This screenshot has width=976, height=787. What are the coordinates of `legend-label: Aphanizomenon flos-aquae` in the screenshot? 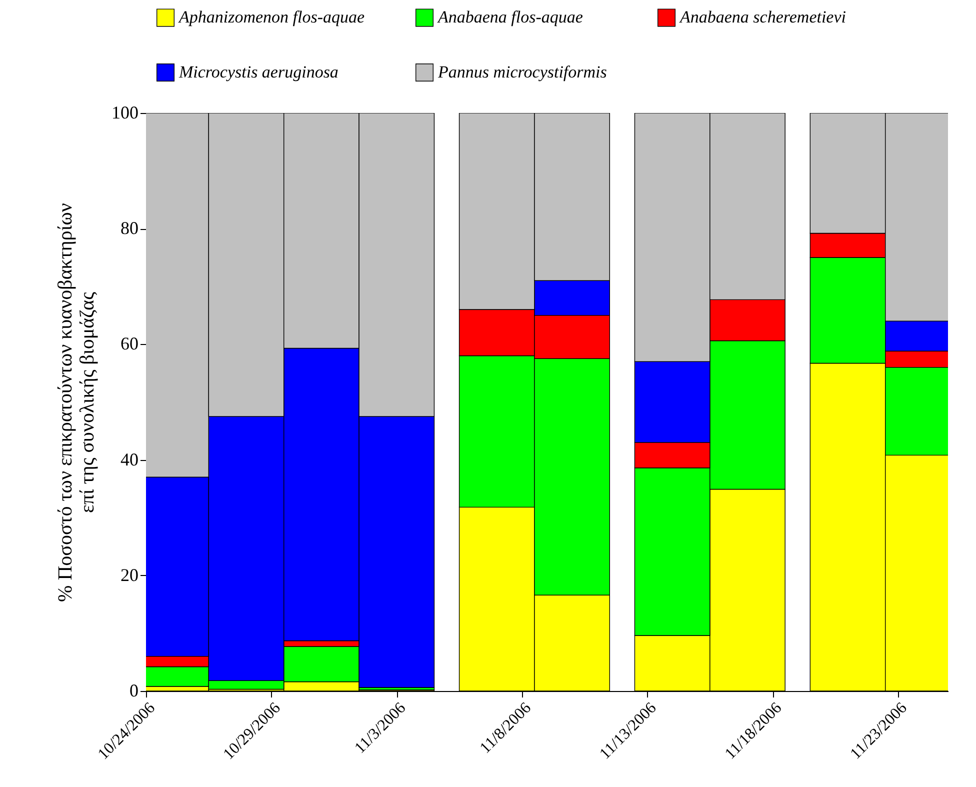 It's located at (272, 17).